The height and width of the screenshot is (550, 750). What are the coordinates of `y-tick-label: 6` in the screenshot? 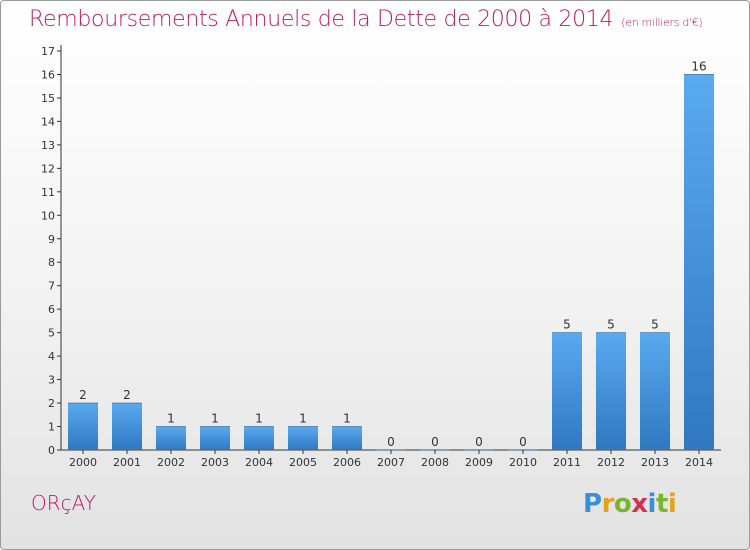 It's located at (51, 309).